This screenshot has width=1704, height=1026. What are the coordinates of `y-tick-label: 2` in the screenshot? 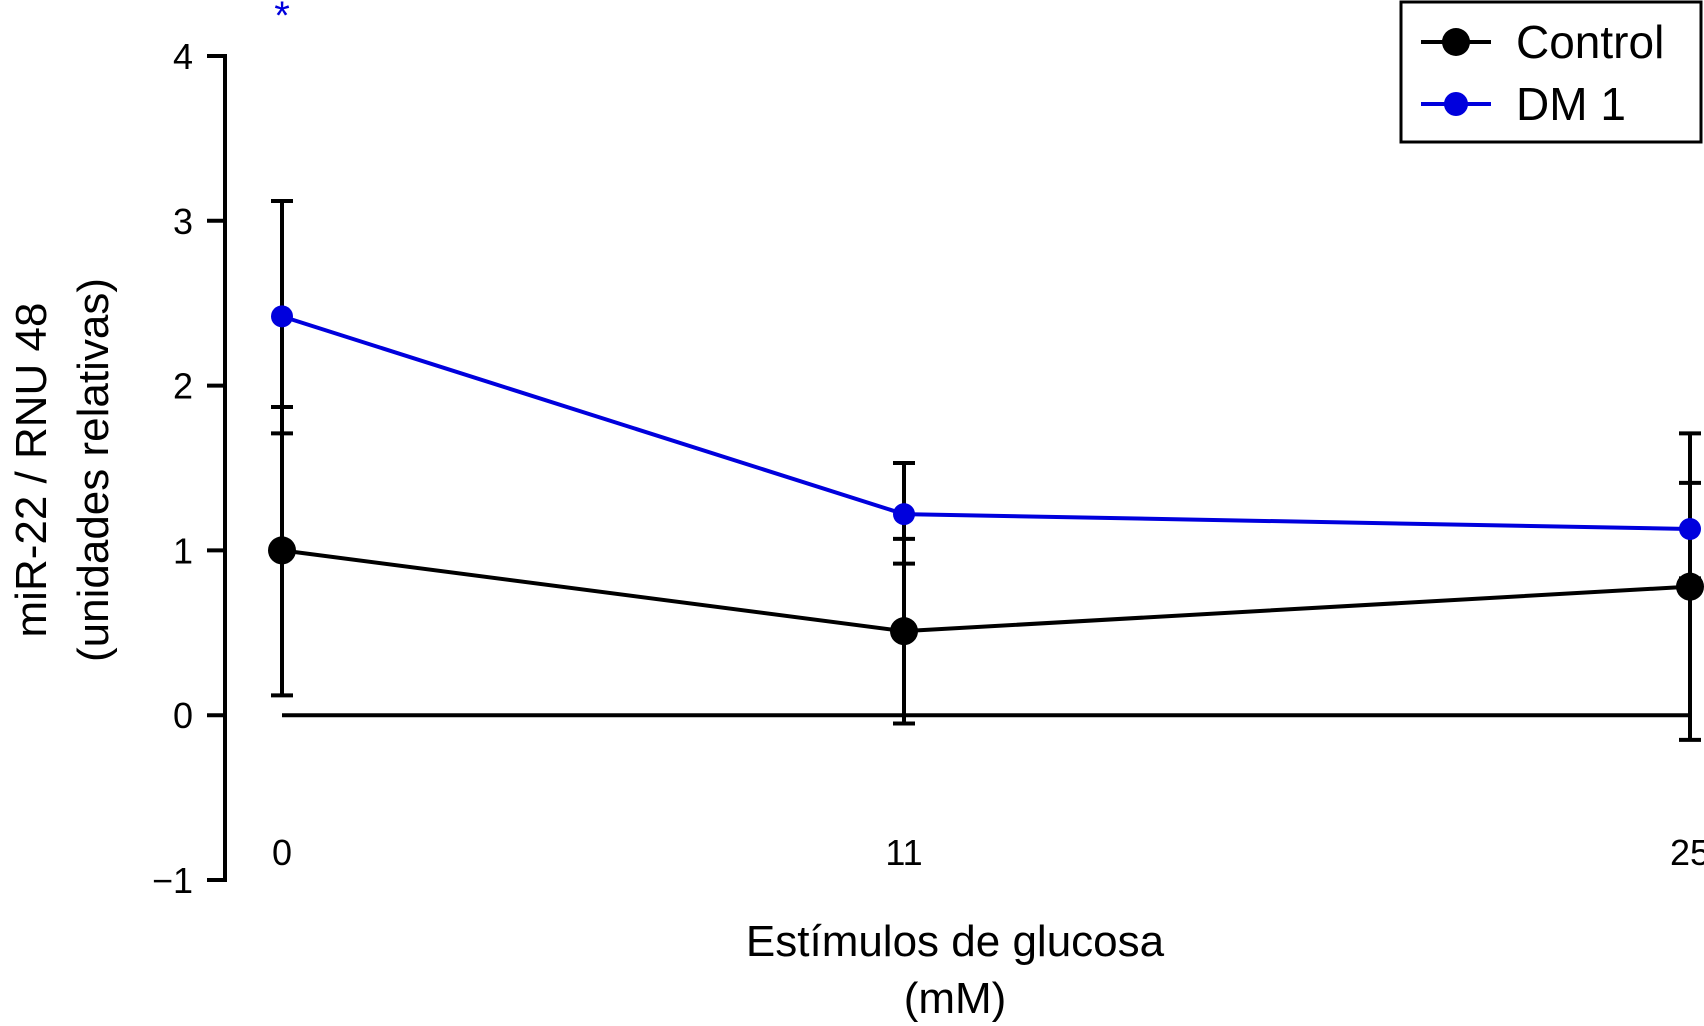 It's located at (183, 386).